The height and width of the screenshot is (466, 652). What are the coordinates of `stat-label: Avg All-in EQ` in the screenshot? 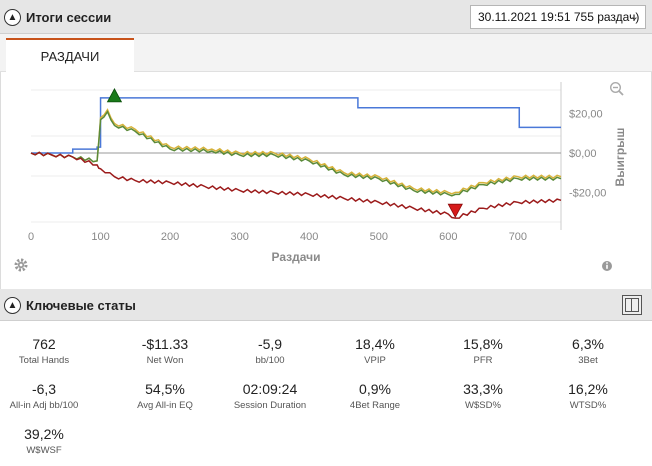 It's located at (165, 405).